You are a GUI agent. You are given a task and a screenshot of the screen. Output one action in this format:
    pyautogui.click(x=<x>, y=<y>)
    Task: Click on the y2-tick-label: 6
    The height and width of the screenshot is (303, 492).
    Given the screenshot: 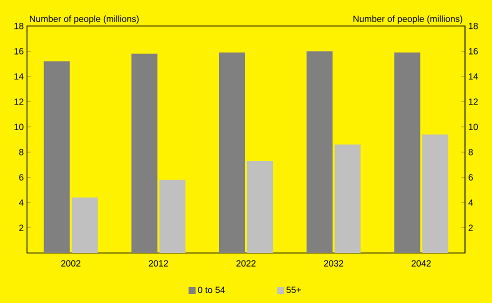 What is the action you would take?
    pyautogui.click(x=470, y=177)
    